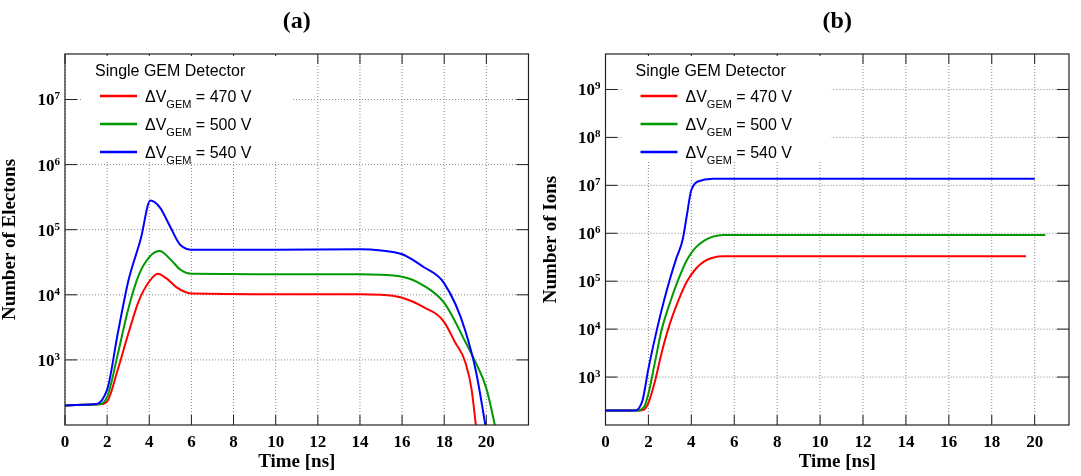 This screenshot has width=1081, height=476. Describe the element at coordinates (837, 20) in the screenshot. I see `chart-title: (b)` at that location.